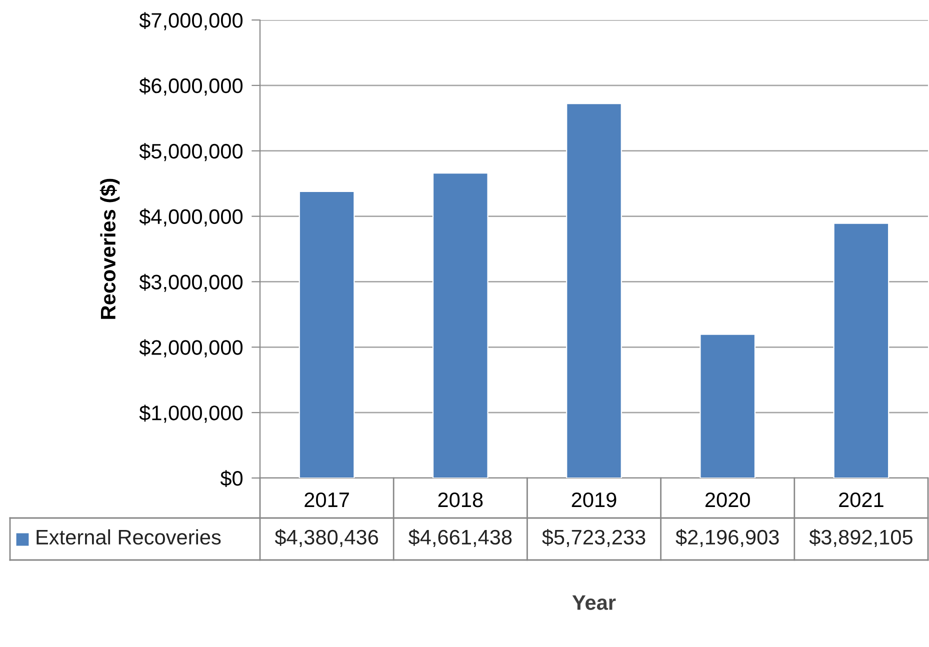 The height and width of the screenshot is (647, 929). Describe the element at coordinates (191, 21) in the screenshot. I see `y-tick-label: $7,000,000` at that location.